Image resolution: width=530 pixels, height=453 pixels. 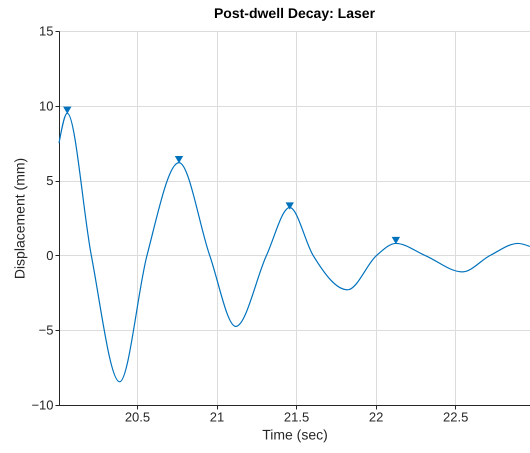 I want to click on x-tick-label: 21.5, so click(x=297, y=417).